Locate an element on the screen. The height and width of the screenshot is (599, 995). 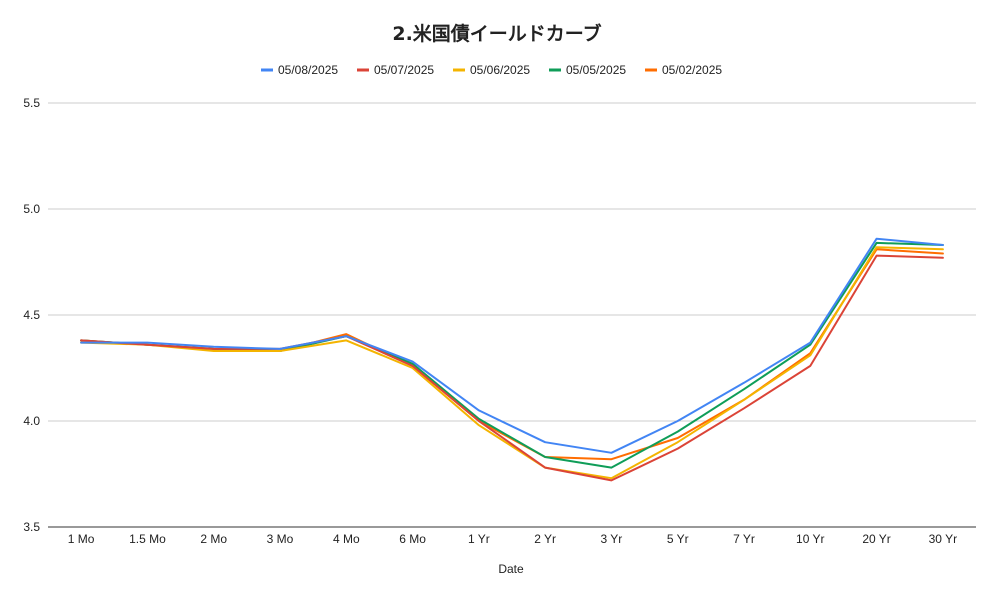
chart-title: 2.米国債イールドカーブ is located at coordinates (496, 33).